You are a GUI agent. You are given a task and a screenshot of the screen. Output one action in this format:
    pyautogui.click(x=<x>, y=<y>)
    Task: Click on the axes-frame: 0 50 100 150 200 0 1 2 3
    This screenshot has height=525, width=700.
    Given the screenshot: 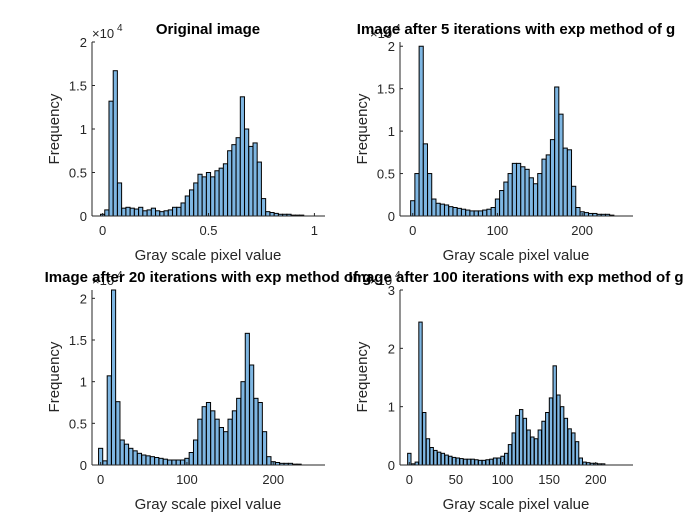 What is the action you would take?
    pyautogui.click(x=510, y=385)
    